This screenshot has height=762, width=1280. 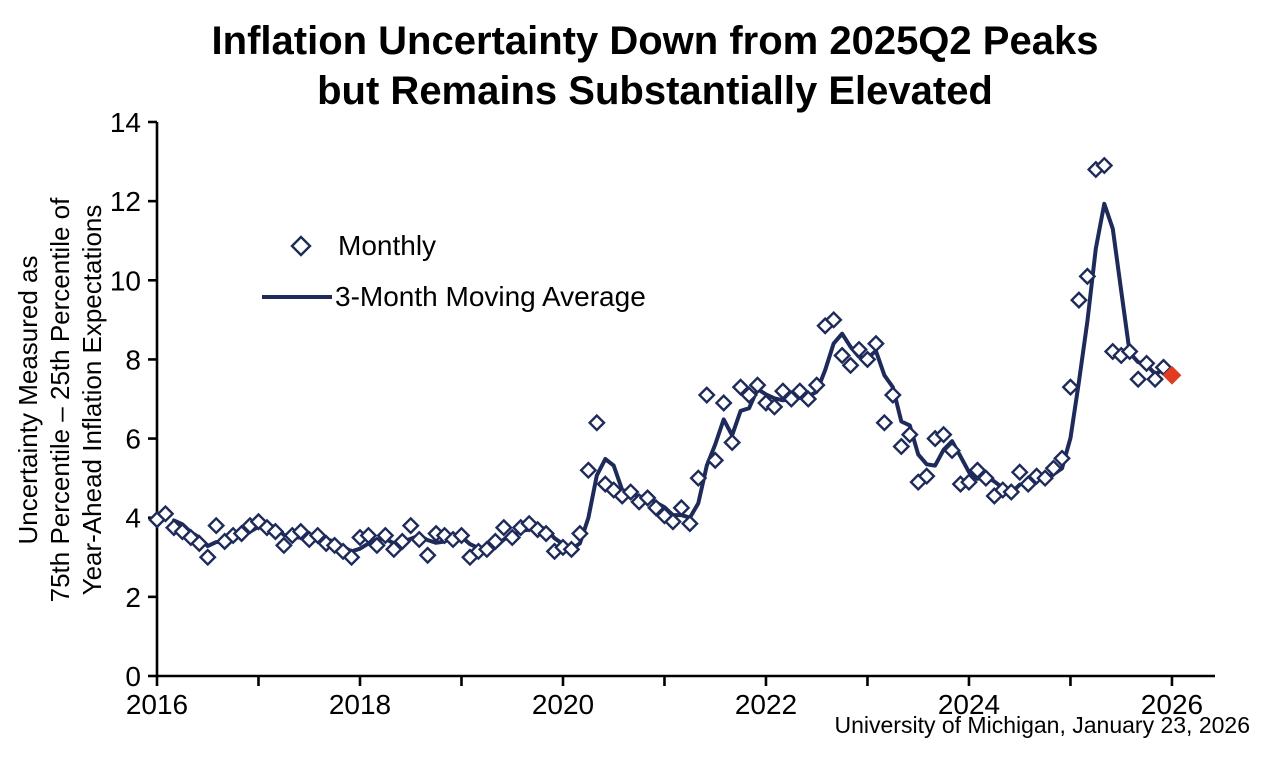 What do you see at coordinates (133, 518) in the screenshot?
I see `y-tick-label: 4` at bounding box center [133, 518].